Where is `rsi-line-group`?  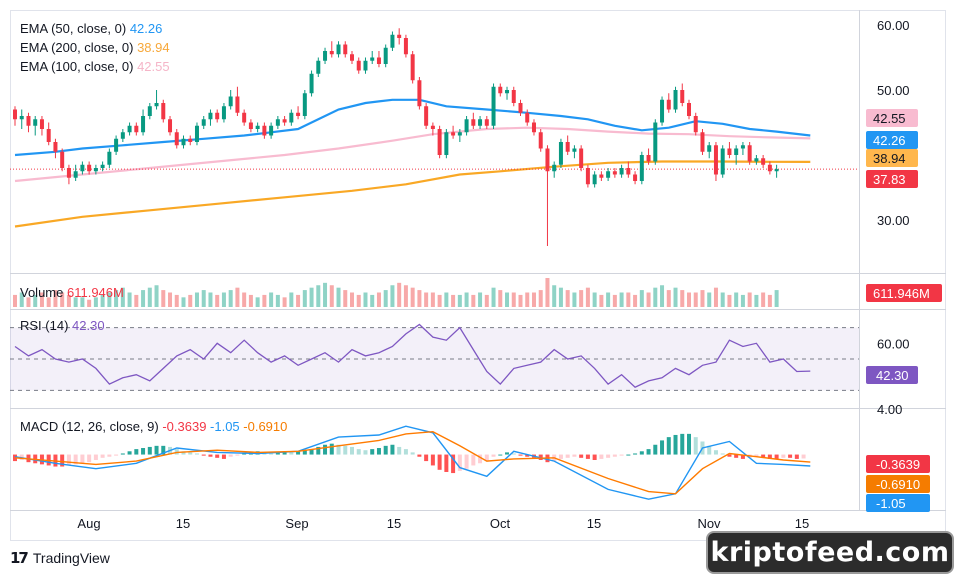 rsi-line-group is located at coordinates (412, 355).